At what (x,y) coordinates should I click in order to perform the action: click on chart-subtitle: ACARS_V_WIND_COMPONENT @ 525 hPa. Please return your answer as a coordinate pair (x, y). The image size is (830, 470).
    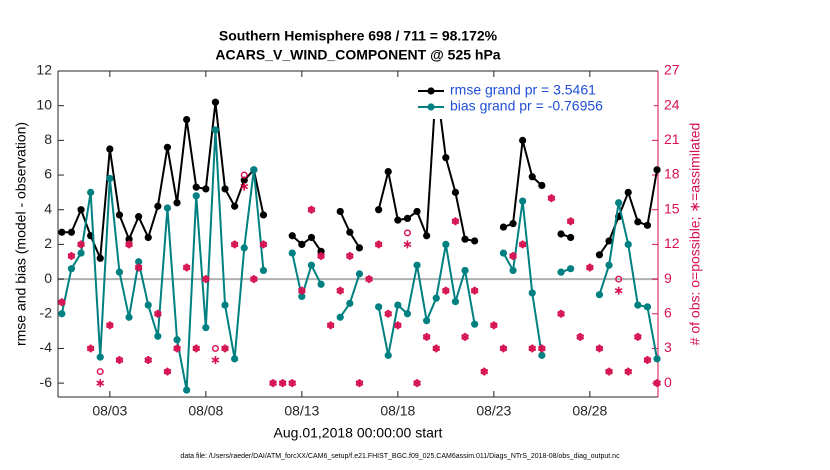
    Looking at the image, I should click on (357, 55).